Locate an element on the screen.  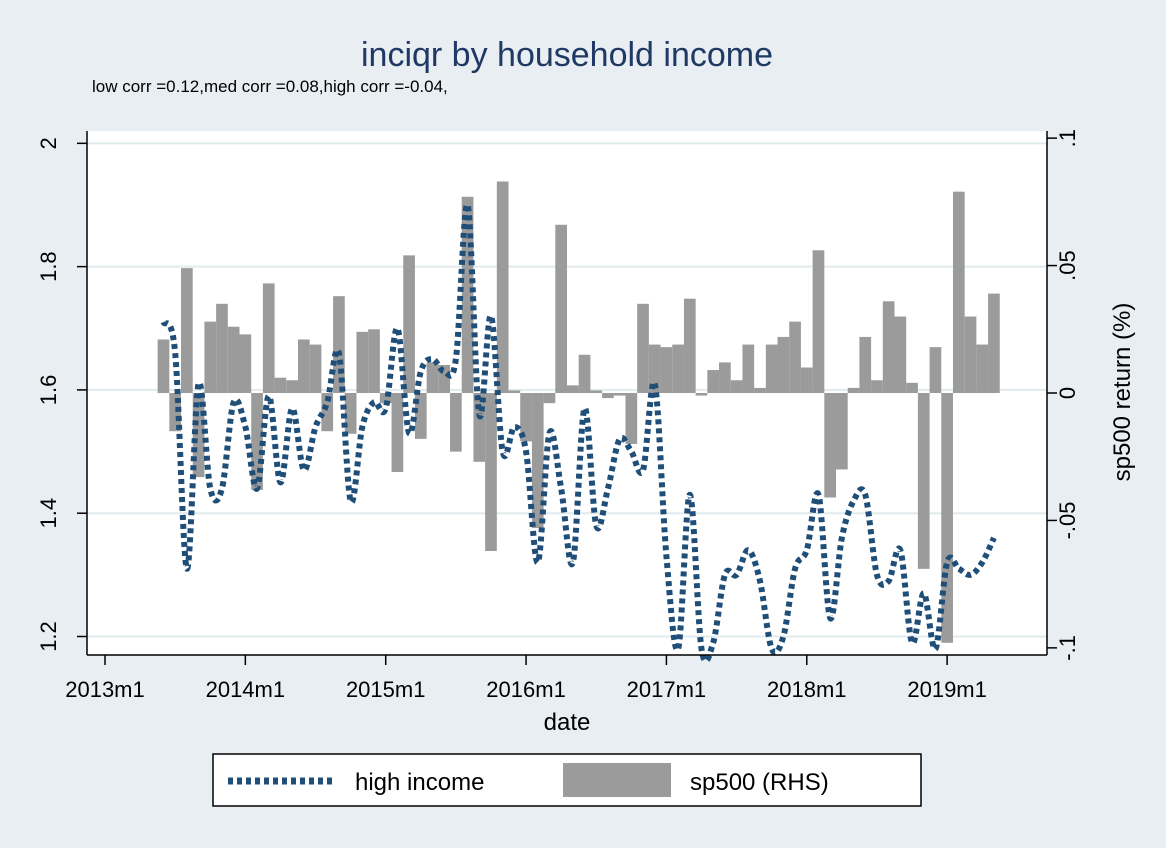
legend-label-sp500: sp500 (RHS) is located at coordinates (759, 782).